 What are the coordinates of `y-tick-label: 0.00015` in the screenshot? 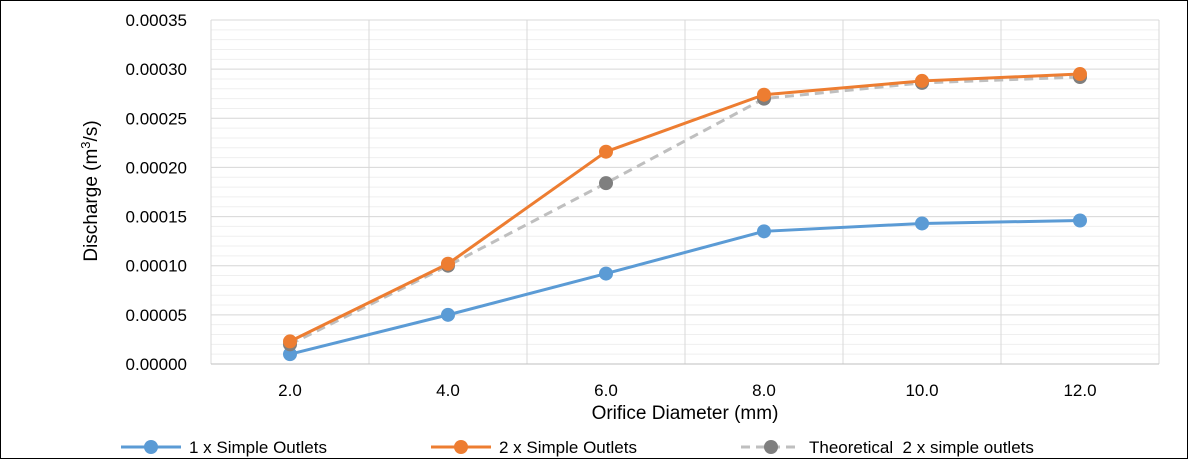 It's located at (156, 217).